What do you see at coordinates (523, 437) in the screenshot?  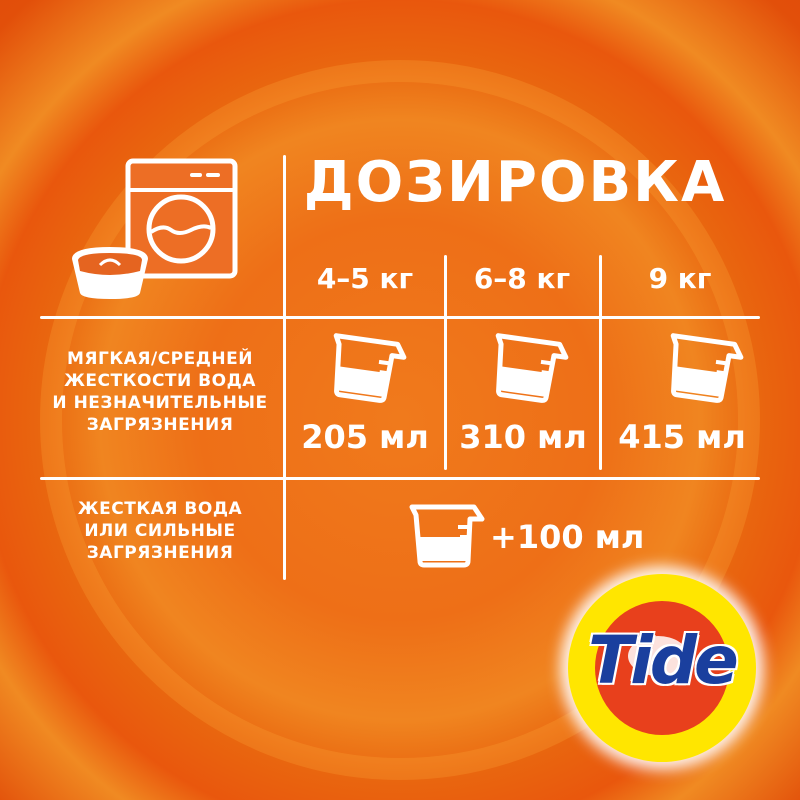 I see `dose-value-6-8kg: 310 мл` at bounding box center [523, 437].